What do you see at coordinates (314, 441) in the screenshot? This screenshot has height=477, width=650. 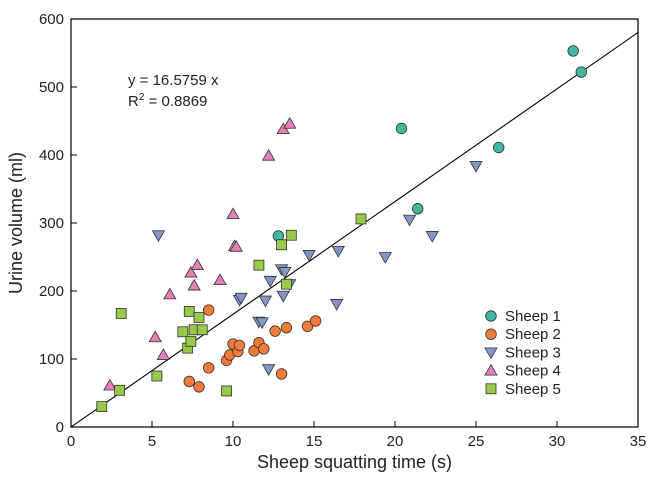 I see `x-tick-label: 15` at bounding box center [314, 441].